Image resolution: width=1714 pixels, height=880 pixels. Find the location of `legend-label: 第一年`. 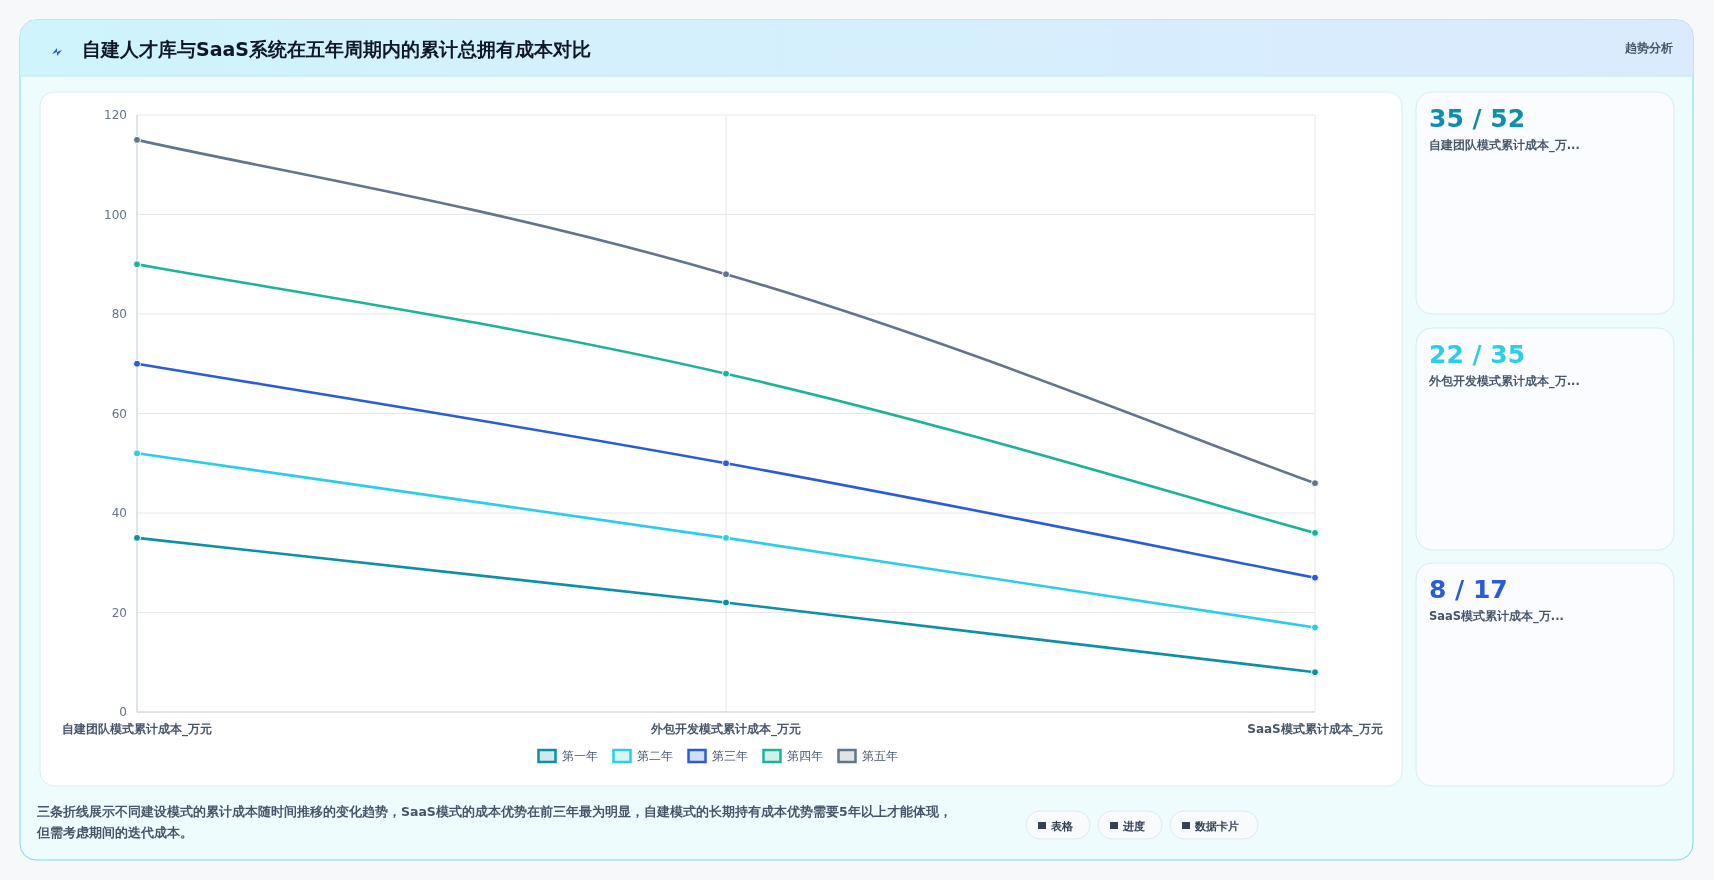

legend-label: 第一年 is located at coordinates (579, 756).